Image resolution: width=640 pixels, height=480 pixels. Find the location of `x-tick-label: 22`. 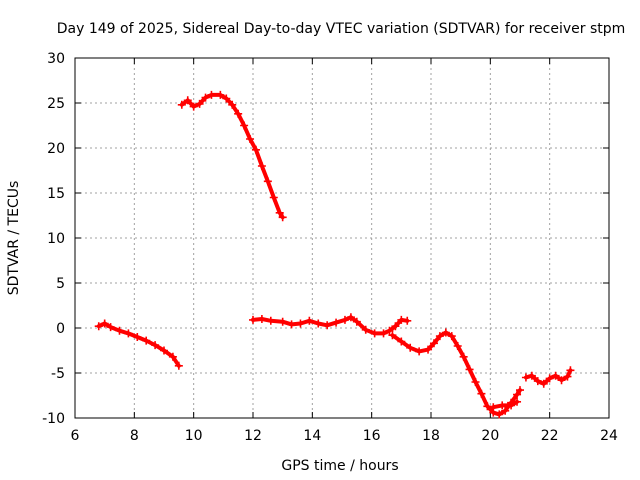

x-tick-label: 22 is located at coordinates (550, 436).